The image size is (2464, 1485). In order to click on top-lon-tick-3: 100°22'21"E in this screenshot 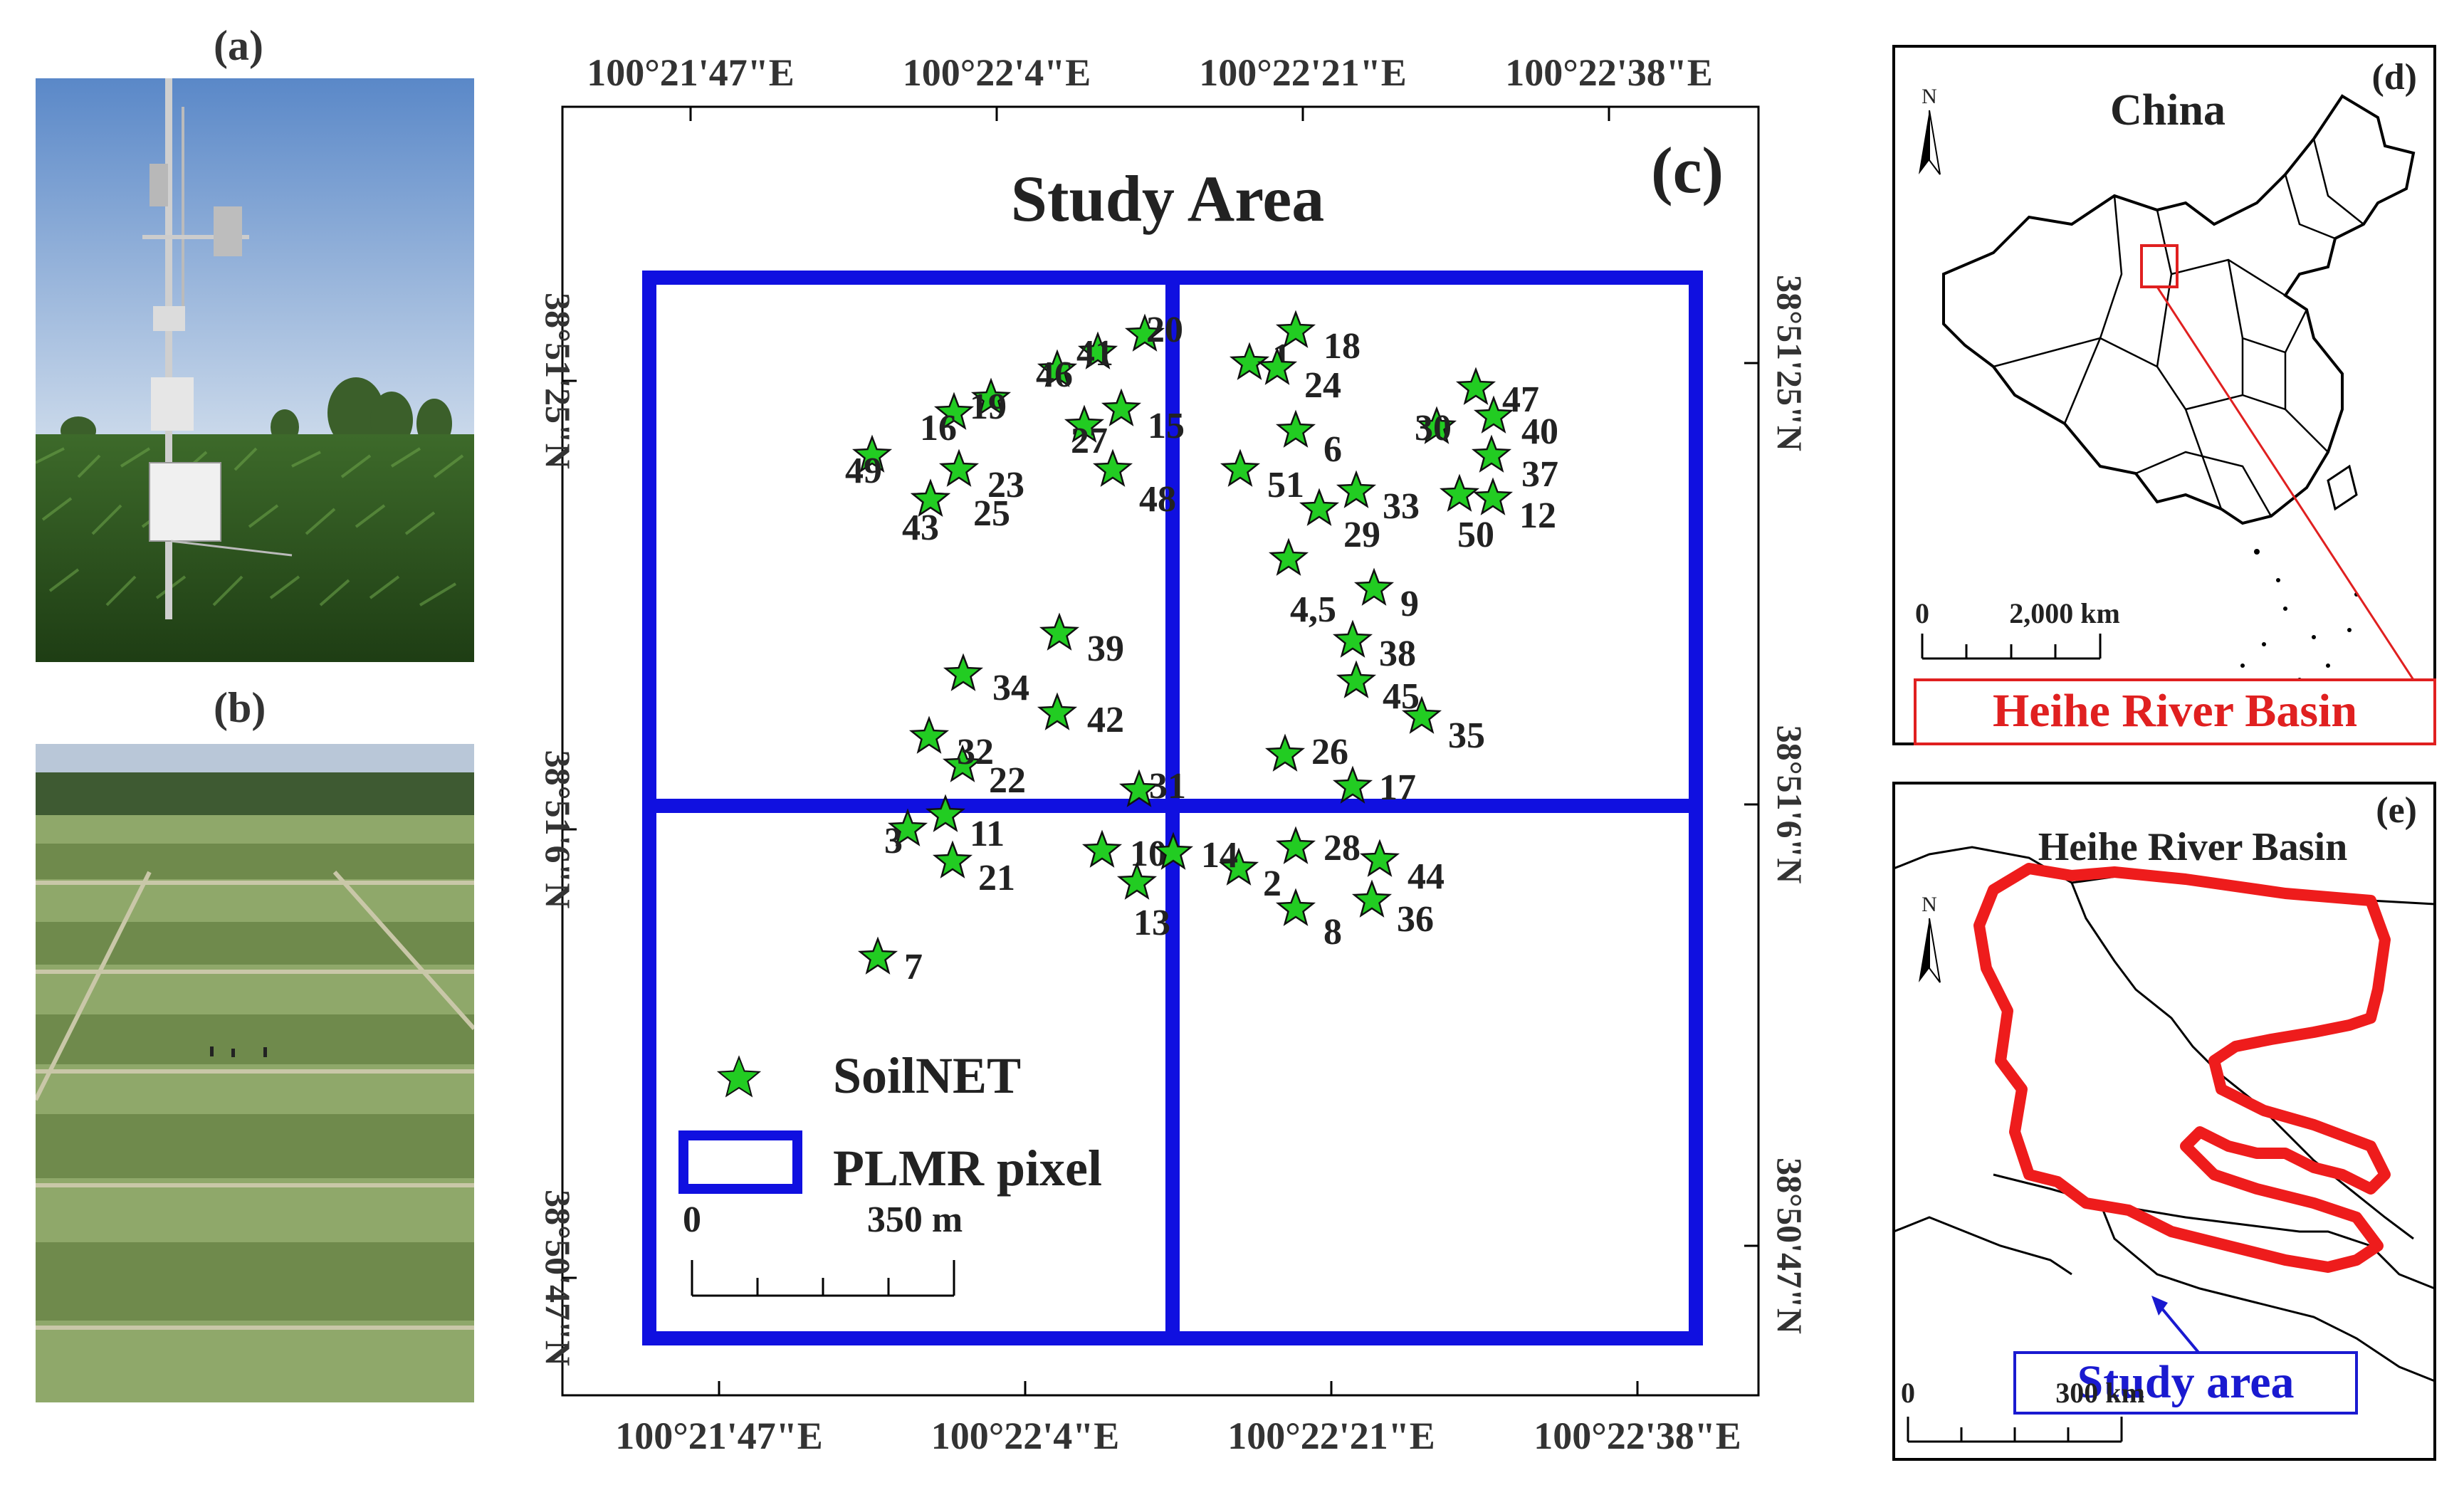, I will do `click(1303, 72)`.